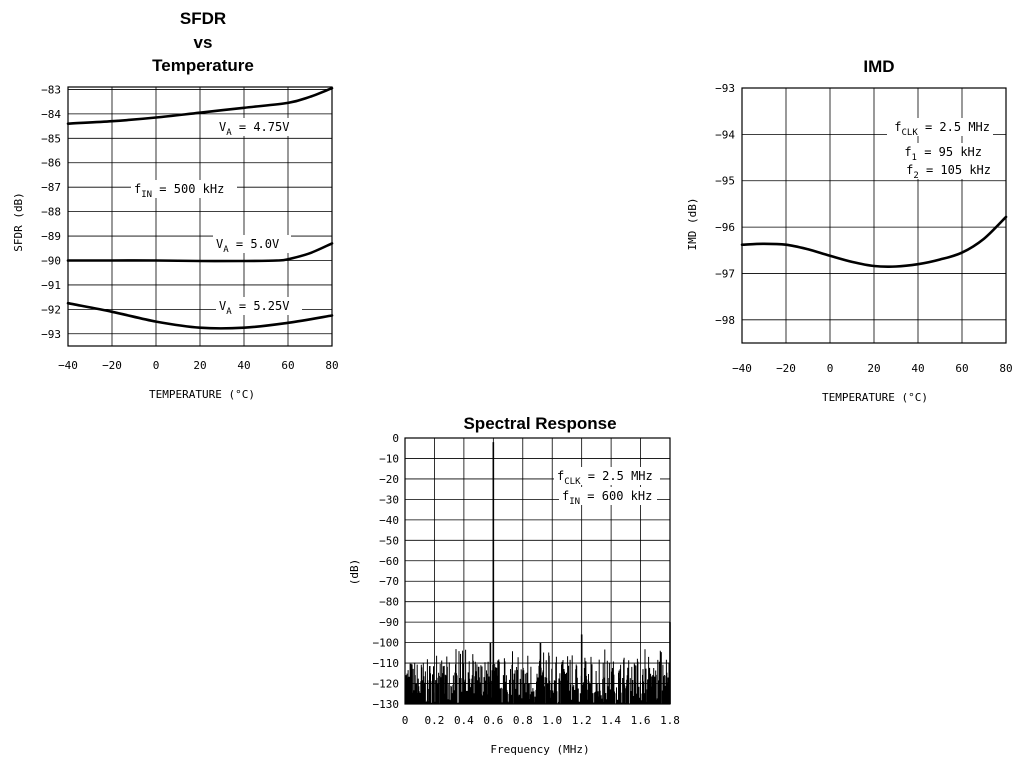 This screenshot has width=1017, height=759. I want to click on spectral-annotation-fin-bg, so click(608, 496).